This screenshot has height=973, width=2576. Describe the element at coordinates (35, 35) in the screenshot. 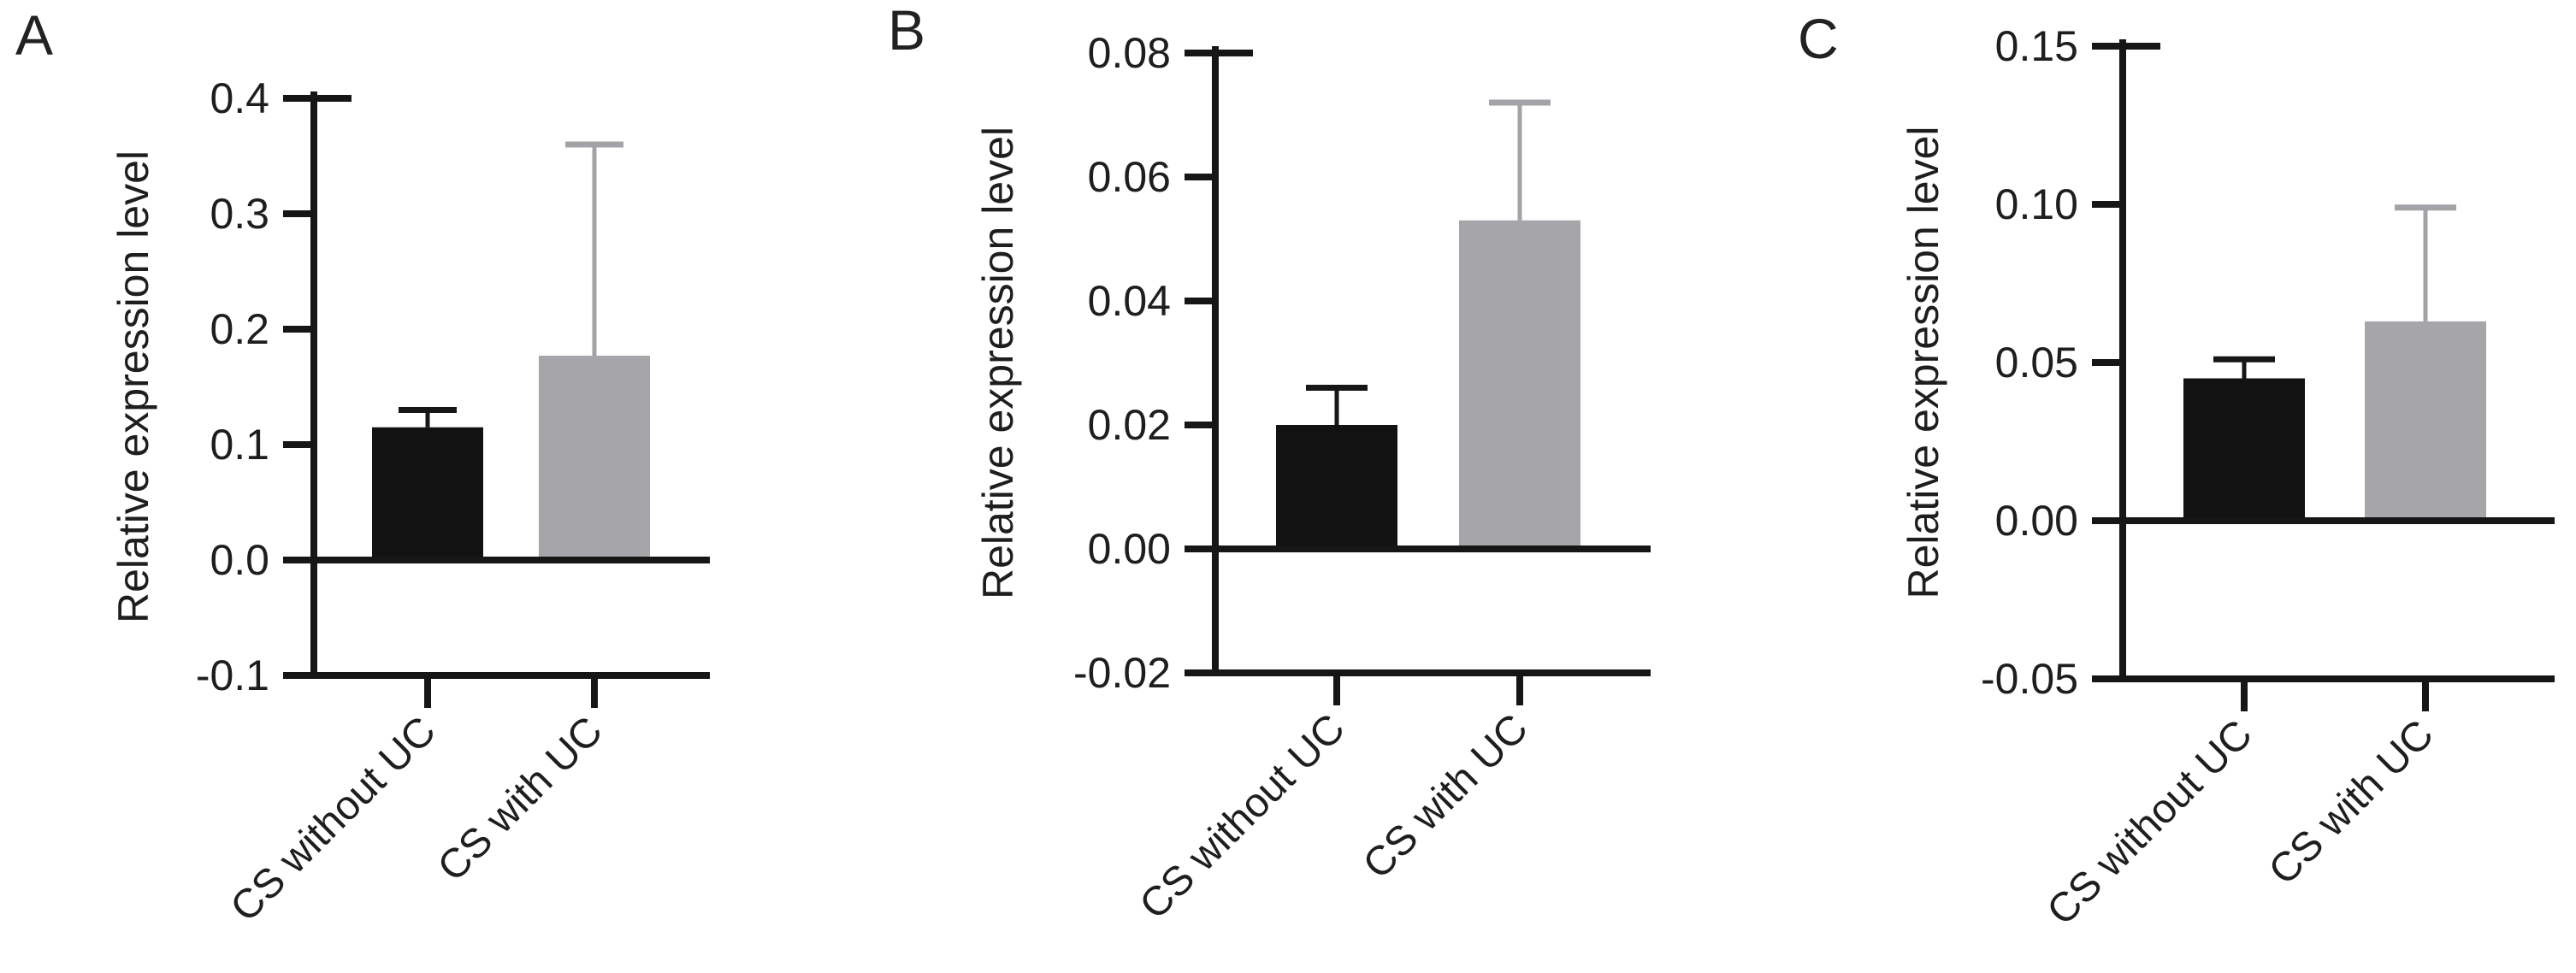

I see `panel-letter-a: A` at that location.